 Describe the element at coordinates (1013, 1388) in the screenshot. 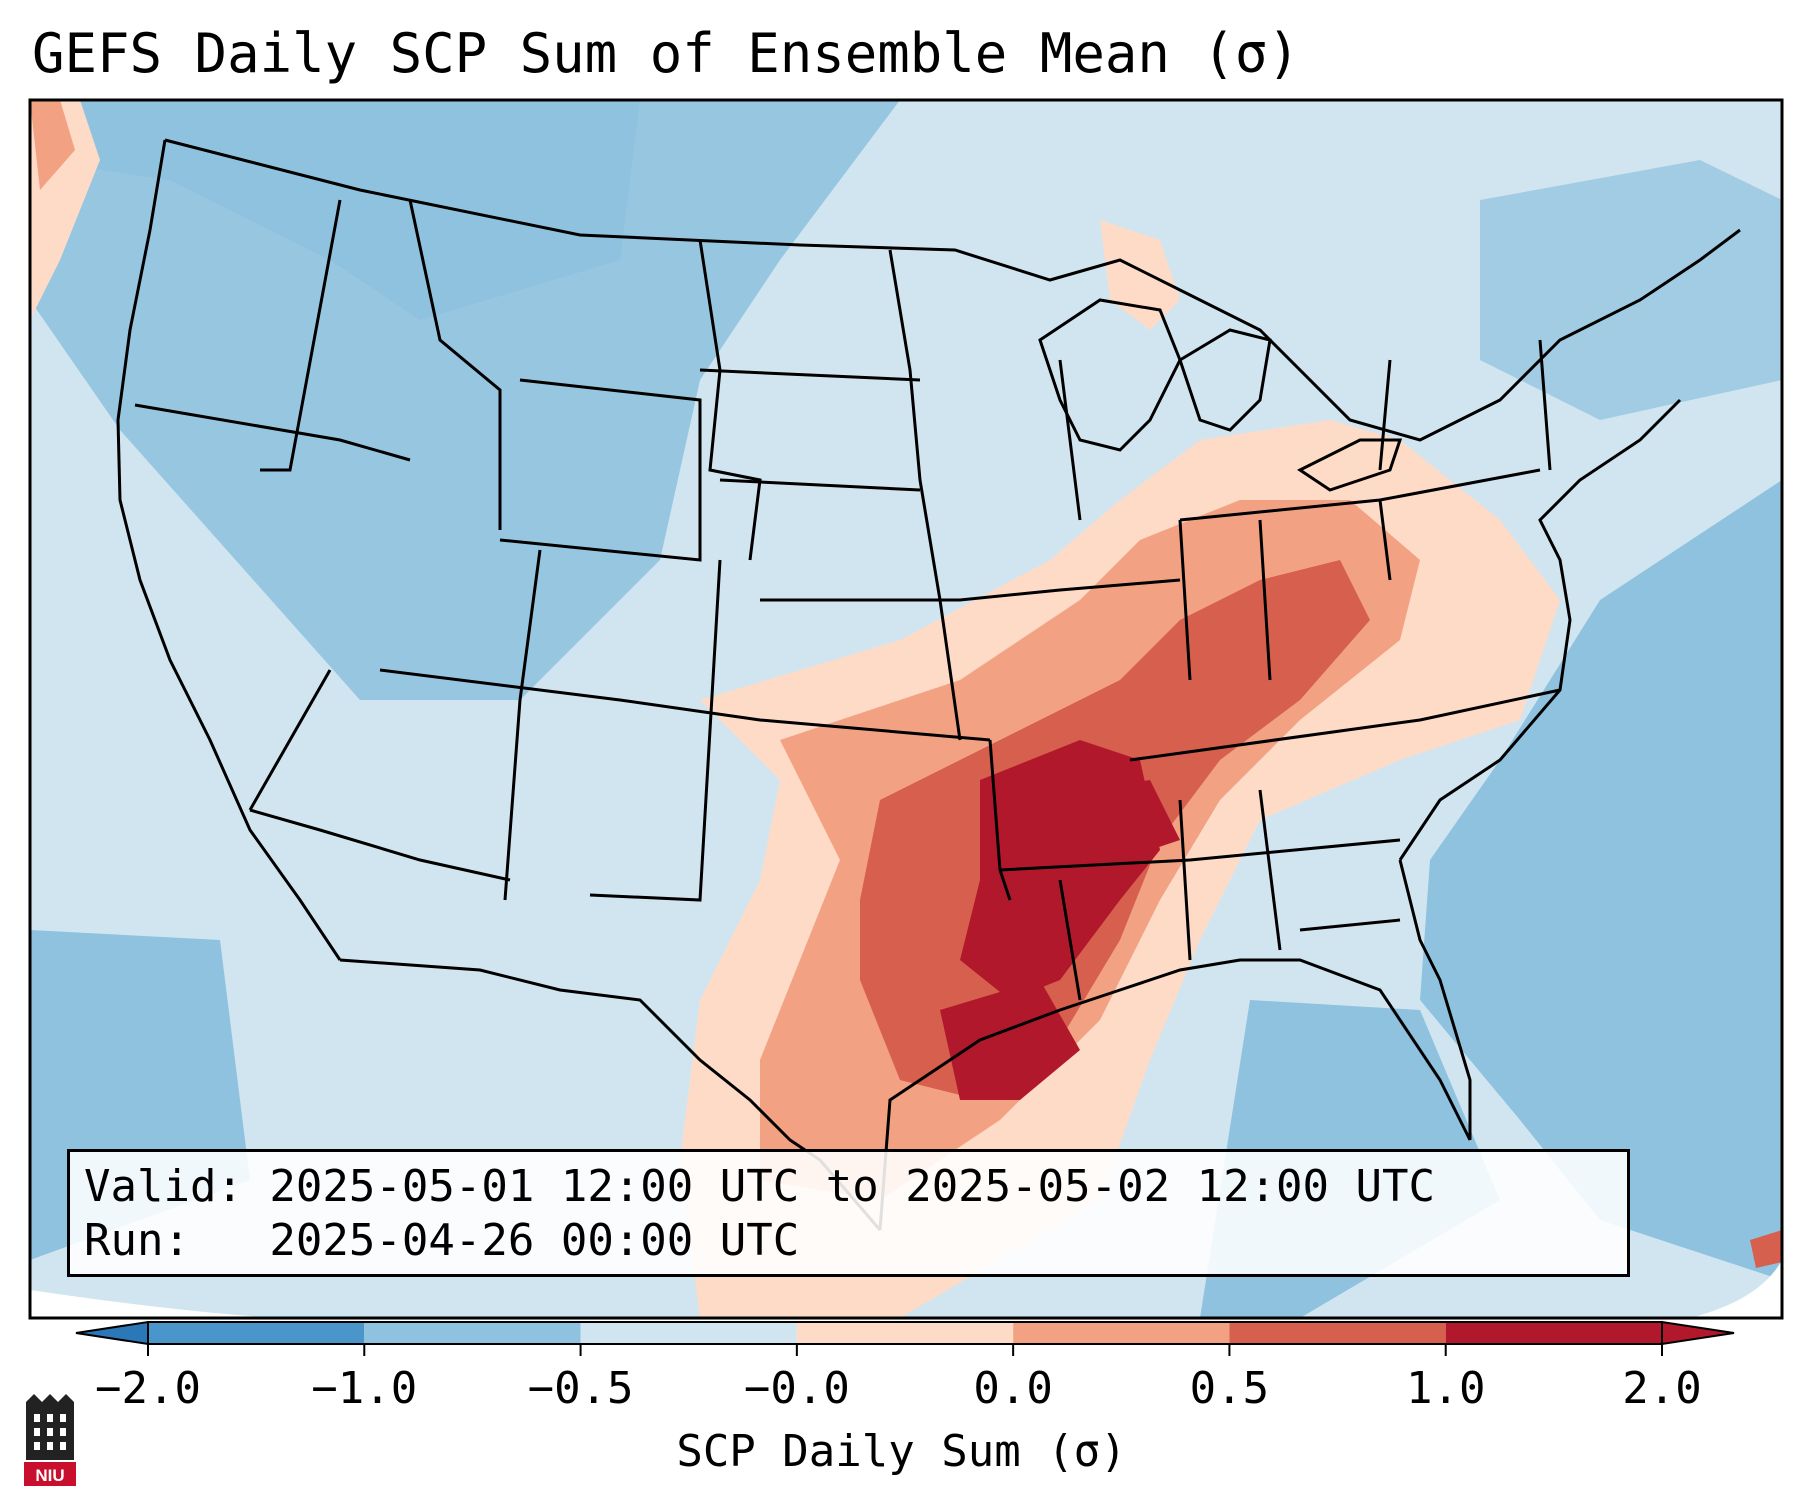

I see `colorbar-tick-label: 0.0` at that location.